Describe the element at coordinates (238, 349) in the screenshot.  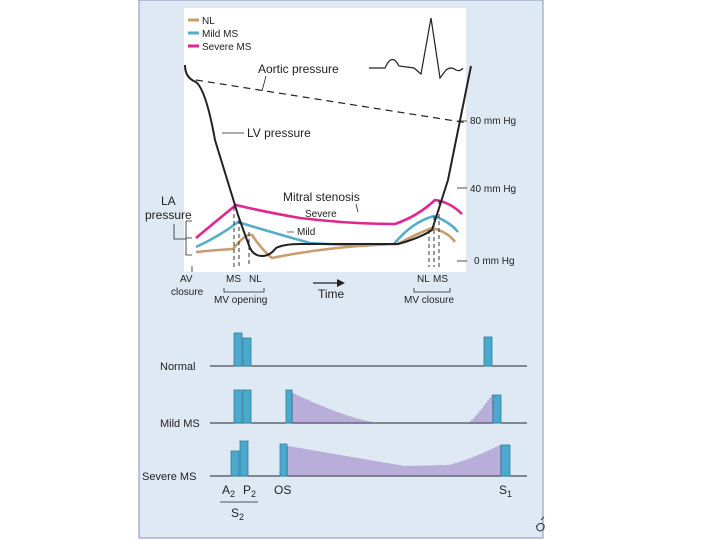
I see `s2-a2-normal` at that location.